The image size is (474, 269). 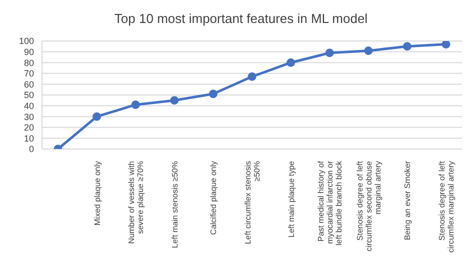 What do you see at coordinates (29, 127) in the screenshot?
I see `y-tick-label: 20` at bounding box center [29, 127].